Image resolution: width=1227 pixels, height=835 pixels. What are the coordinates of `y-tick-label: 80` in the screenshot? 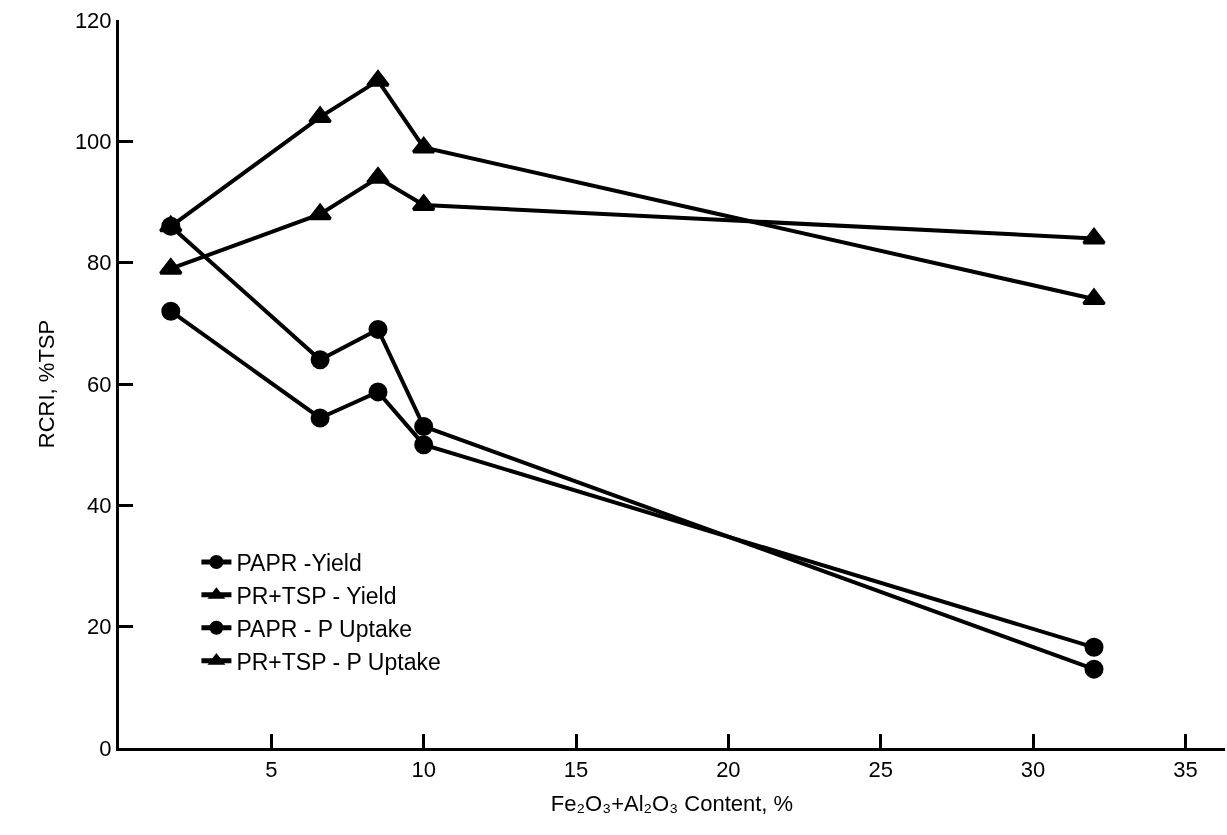 It's located at (99, 263).